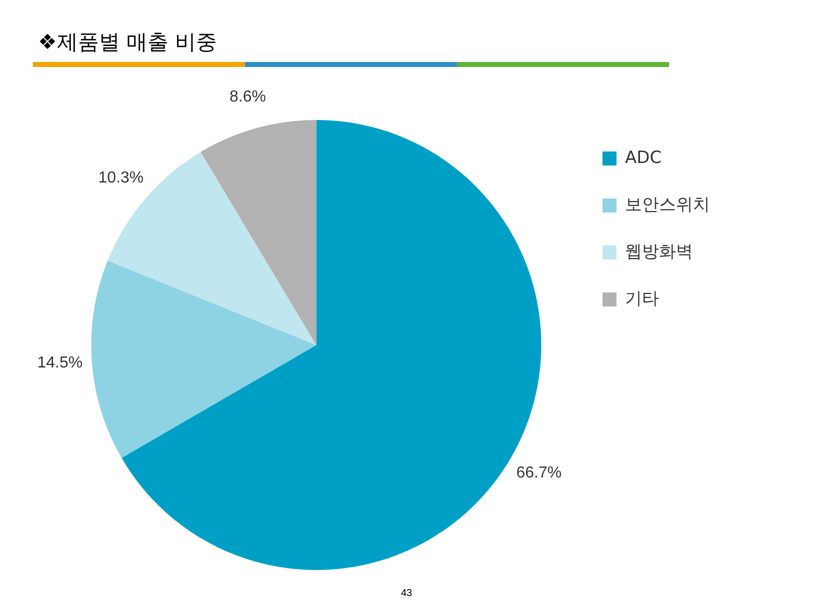 The width and height of the screenshot is (813, 609). What do you see at coordinates (407, 593) in the screenshot?
I see `text: 43` at bounding box center [407, 593].